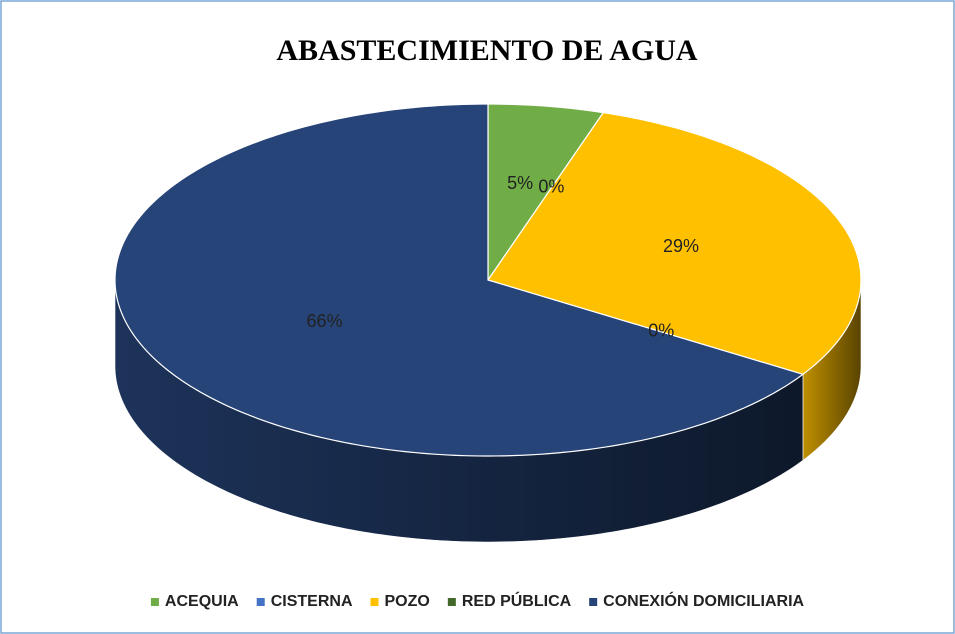  I want to click on legend-label: CISTERNA, so click(312, 601).